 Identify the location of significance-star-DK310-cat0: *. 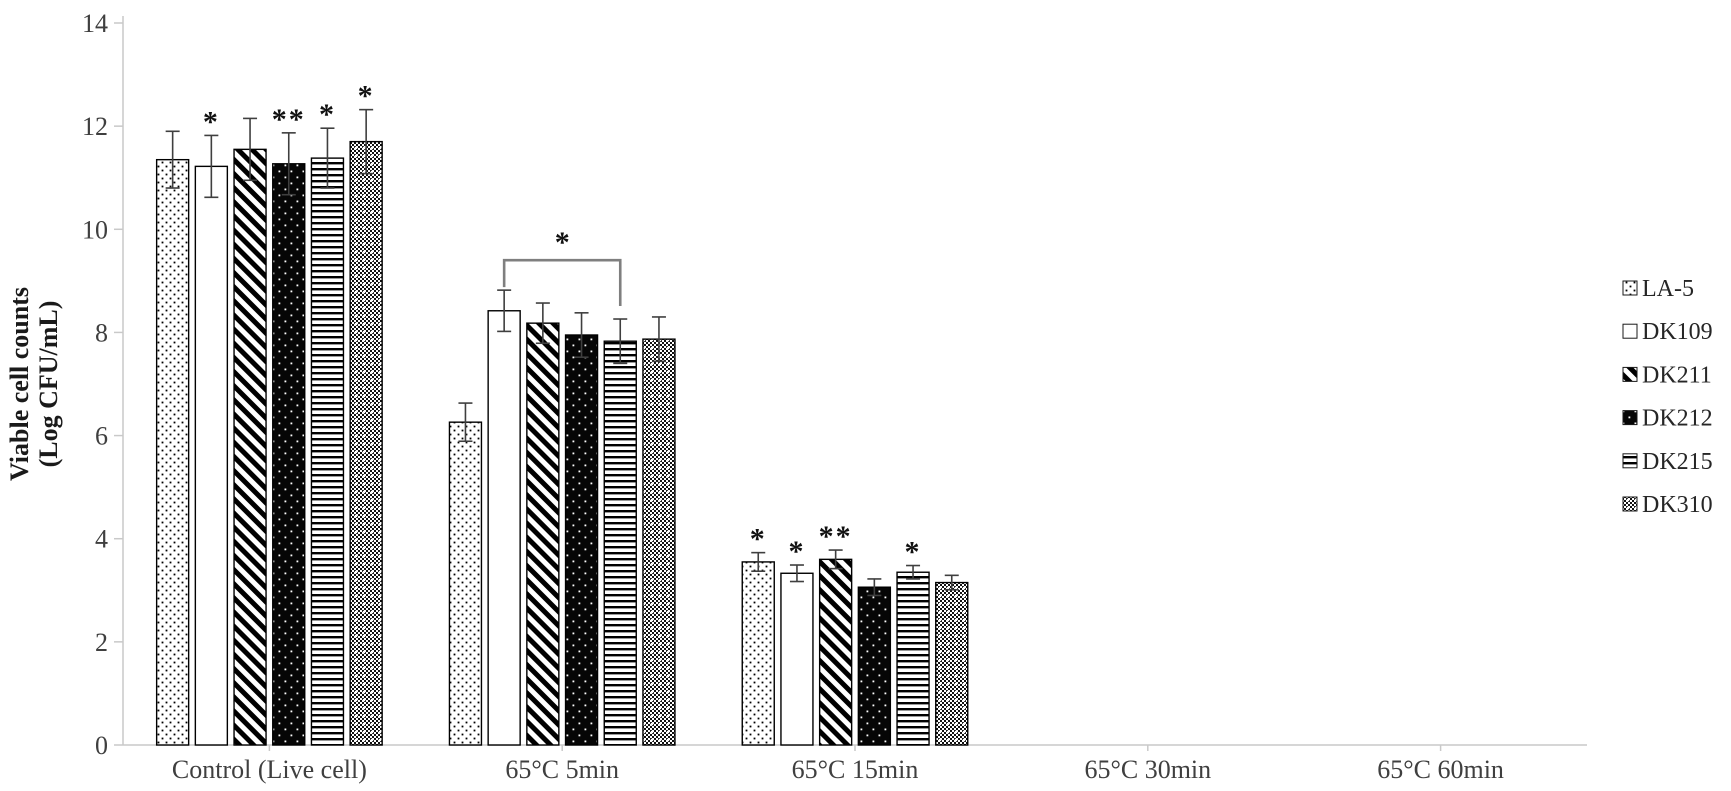
(366, 96).